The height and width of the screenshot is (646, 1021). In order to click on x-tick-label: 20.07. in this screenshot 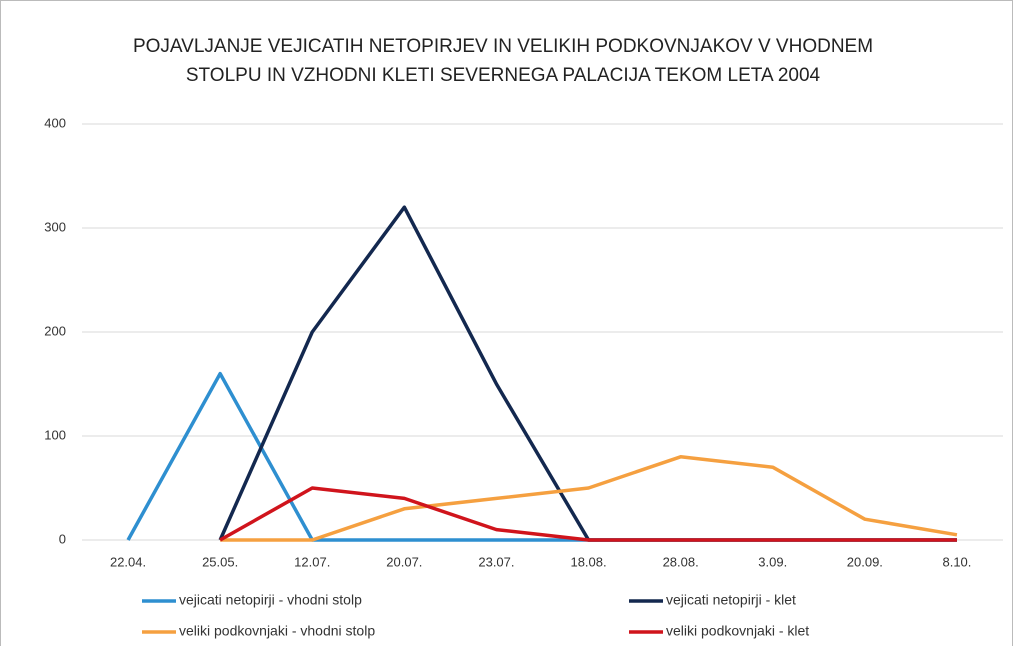, I will do `click(404, 561)`.